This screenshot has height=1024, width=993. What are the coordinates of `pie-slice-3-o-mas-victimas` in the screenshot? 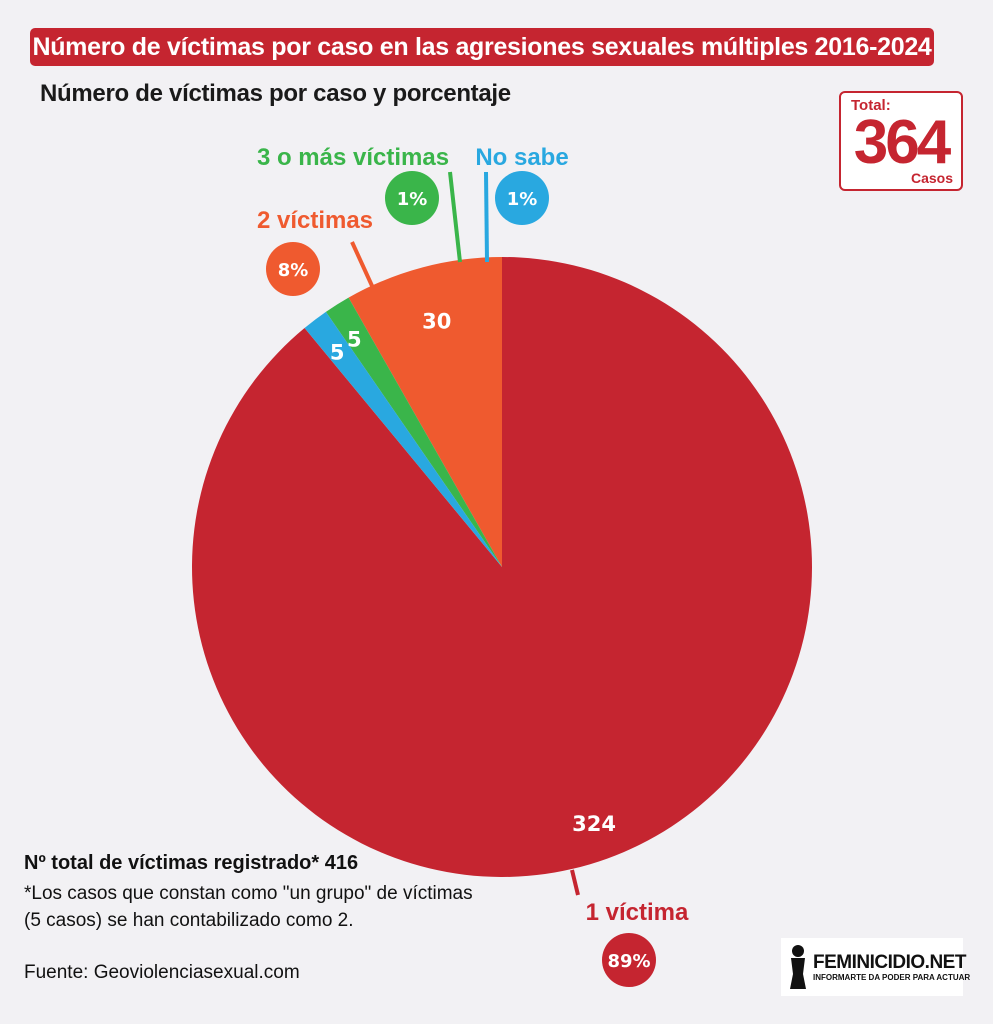 It's located at (413, 432).